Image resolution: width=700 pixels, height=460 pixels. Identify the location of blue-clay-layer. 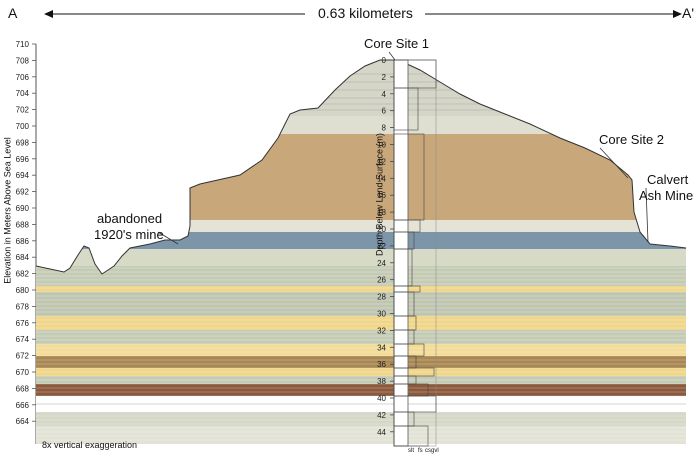
(361, 240).